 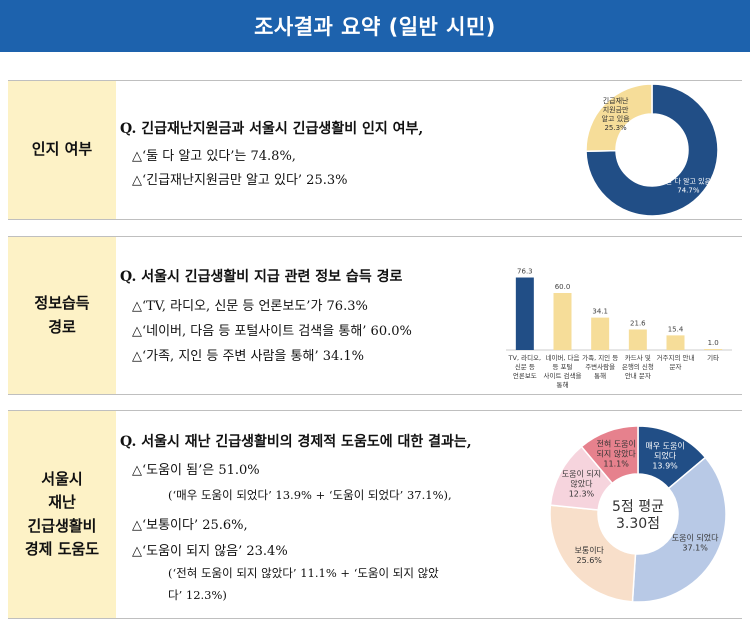 What do you see at coordinates (664, 456) in the screenshot?
I see `slice-label: 매우 도움이 되었다 13.9%` at bounding box center [664, 456].